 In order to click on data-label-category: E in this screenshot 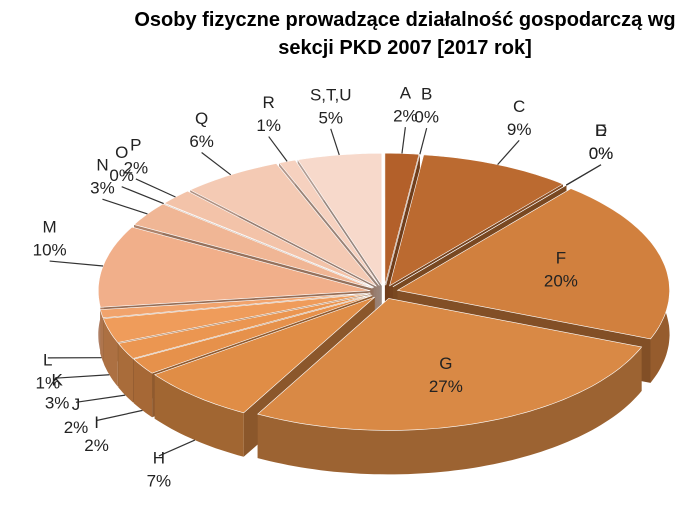, I will do `click(600, 130)`.